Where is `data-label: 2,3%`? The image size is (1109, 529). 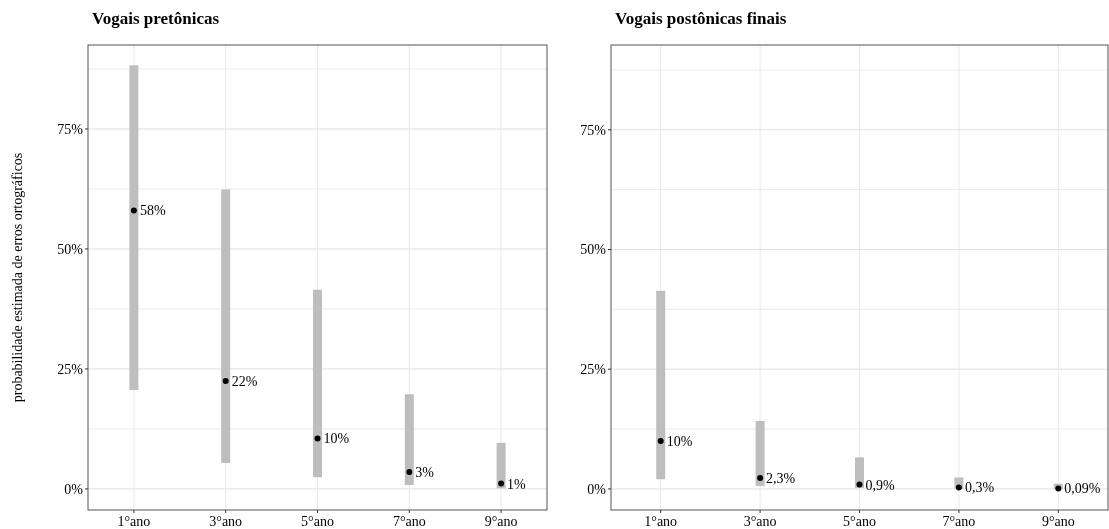
data-label: 2,3% is located at coordinates (781, 478).